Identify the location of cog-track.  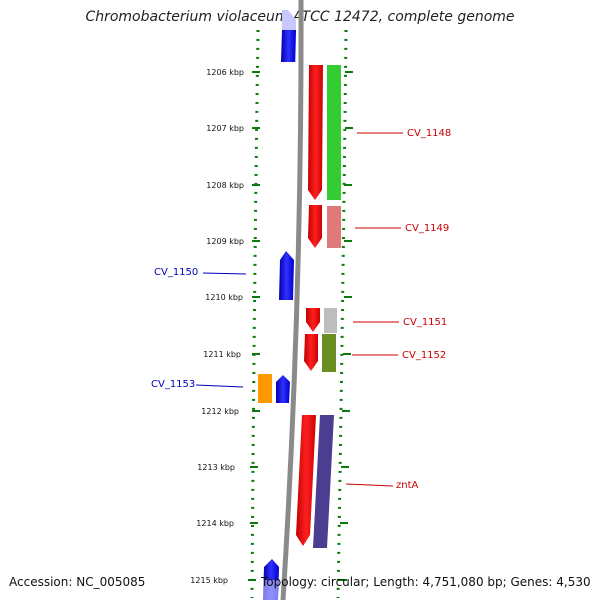
(299, 306).